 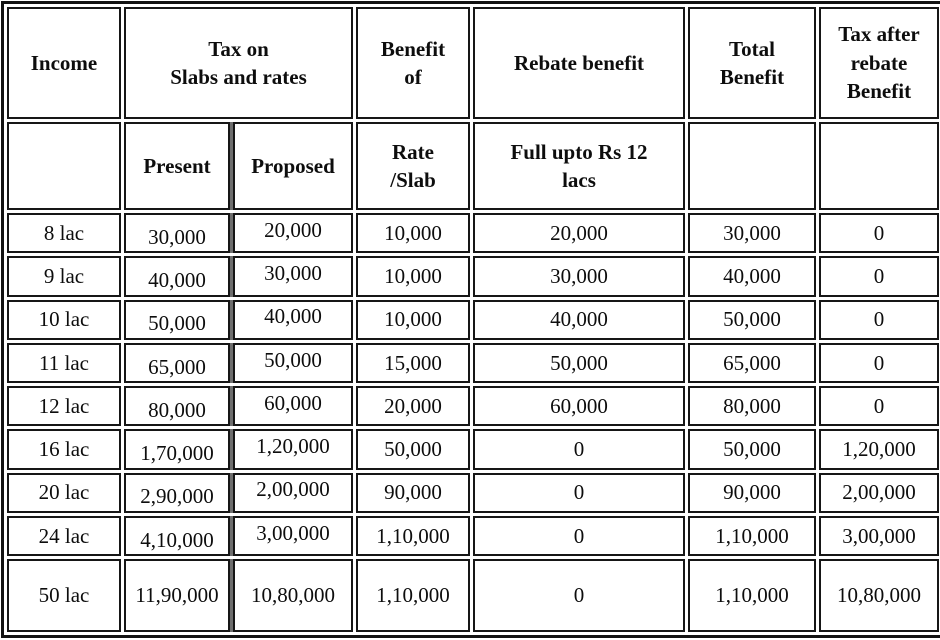 What do you see at coordinates (177, 539) in the screenshot?
I see `cell-value: 4,10,000` at bounding box center [177, 539].